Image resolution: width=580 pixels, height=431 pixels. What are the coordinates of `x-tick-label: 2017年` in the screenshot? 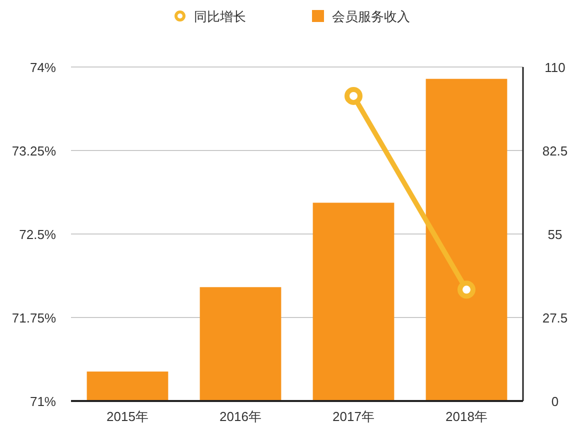 It's located at (353, 416).